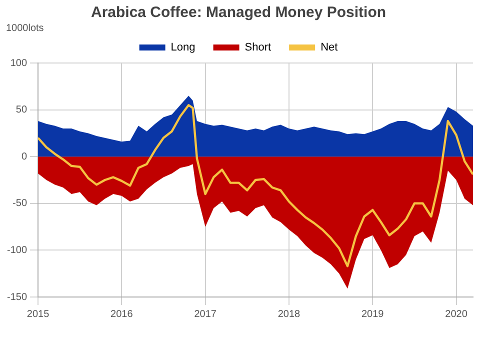 The image size is (485, 339). Describe the element at coordinates (17, 250) in the screenshot. I see `y-tick-label: -100` at that location.